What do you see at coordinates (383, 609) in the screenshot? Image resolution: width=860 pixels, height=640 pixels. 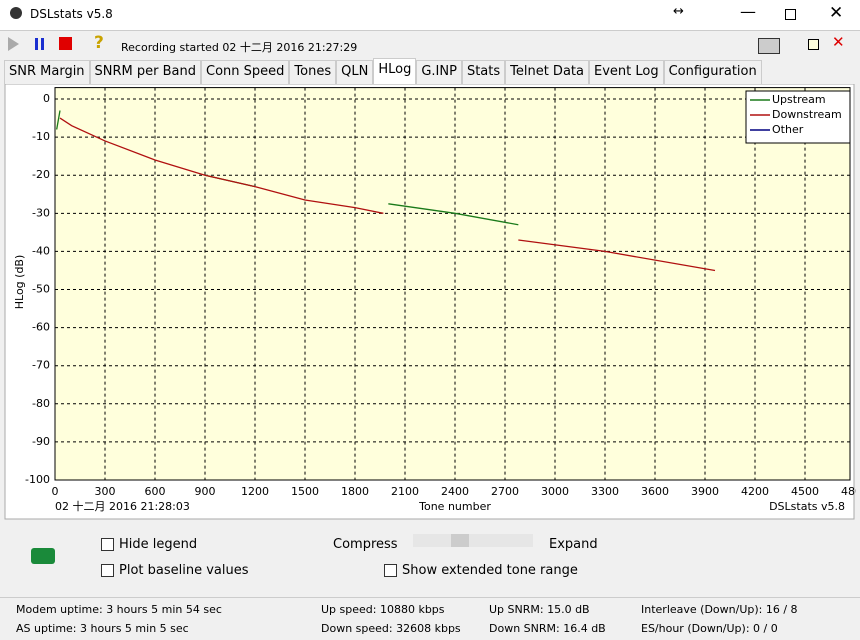 I see `status-field: Up speed: 10880 kbps` at bounding box center [383, 609].